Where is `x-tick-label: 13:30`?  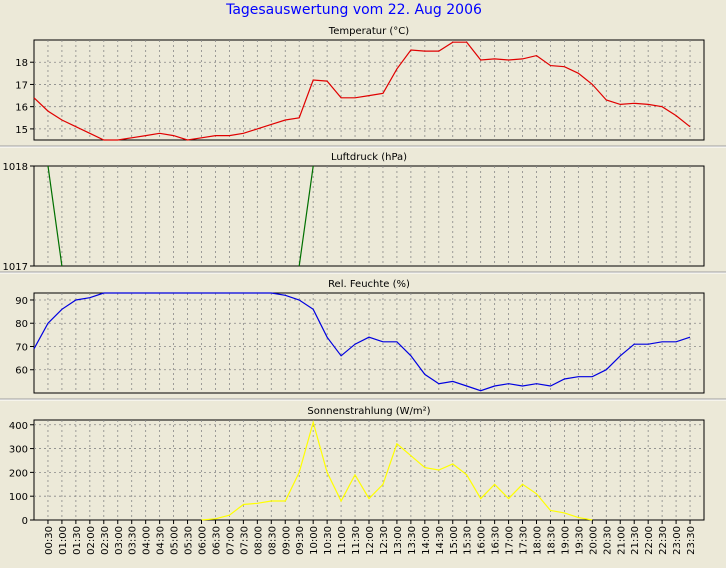 x-tick-label: 13:30 is located at coordinates (412, 540).